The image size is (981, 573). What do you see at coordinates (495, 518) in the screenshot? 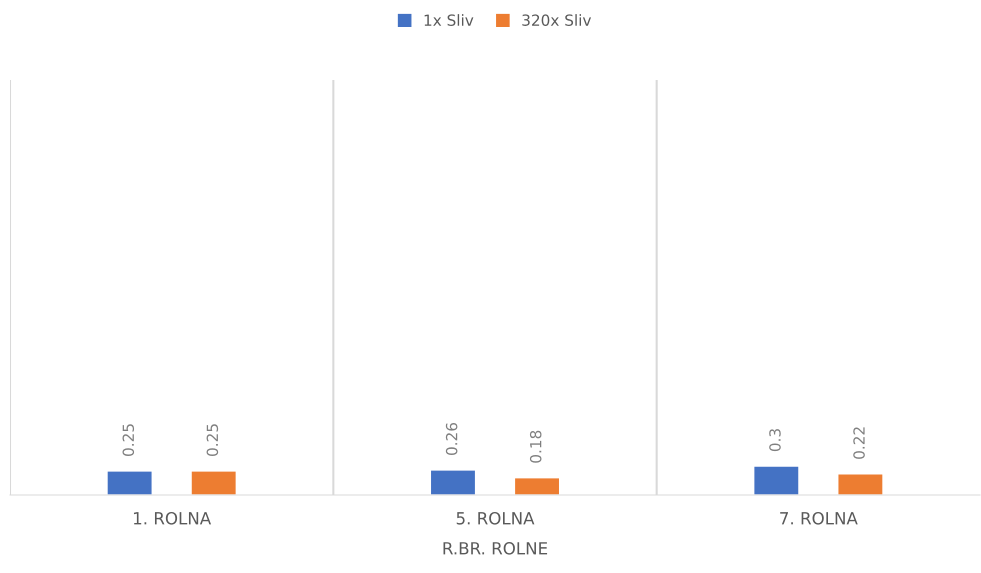
I see `x-tick-label: 5. ROLNA` at bounding box center [495, 518].